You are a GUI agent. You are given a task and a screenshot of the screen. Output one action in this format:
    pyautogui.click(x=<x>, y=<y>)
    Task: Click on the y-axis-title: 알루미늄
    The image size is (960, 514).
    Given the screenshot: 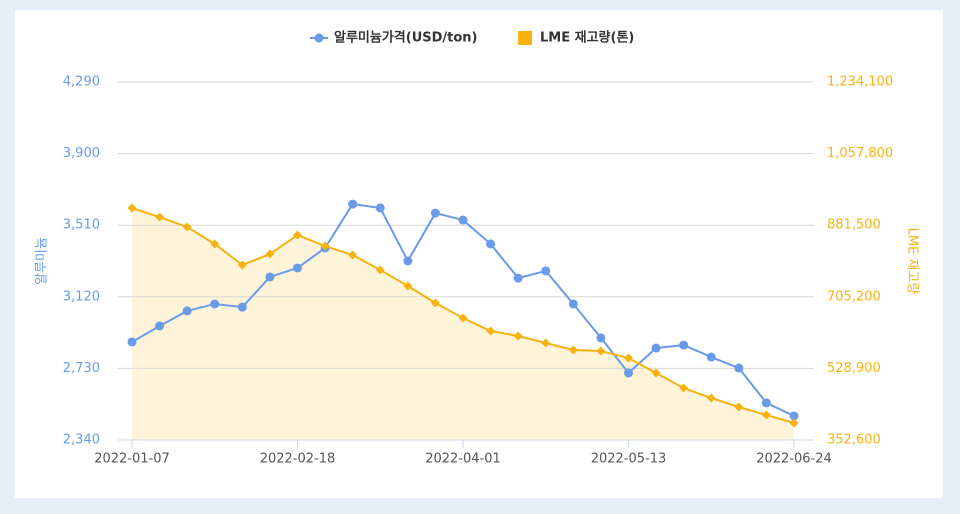 What is the action you would take?
    pyautogui.click(x=42, y=261)
    